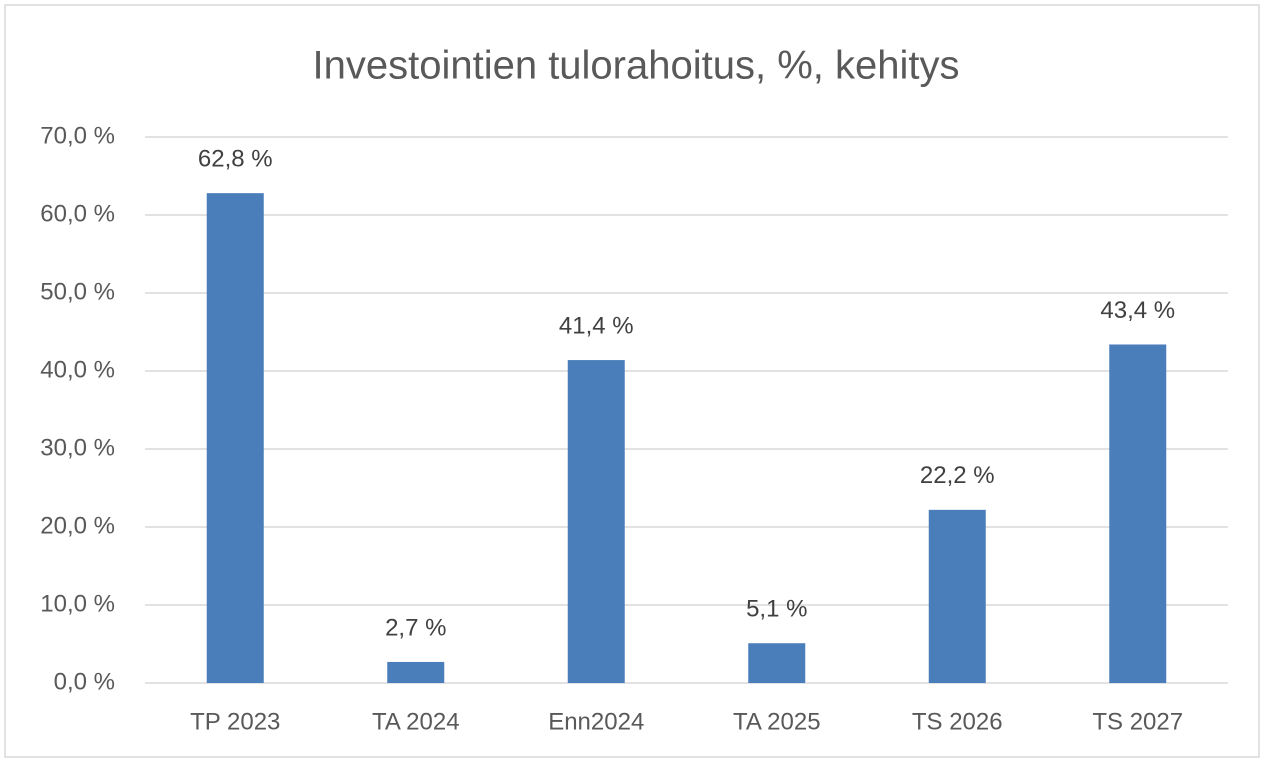 This screenshot has height=762, width=1264. I want to click on data-label: 5,1 %, so click(776, 609).